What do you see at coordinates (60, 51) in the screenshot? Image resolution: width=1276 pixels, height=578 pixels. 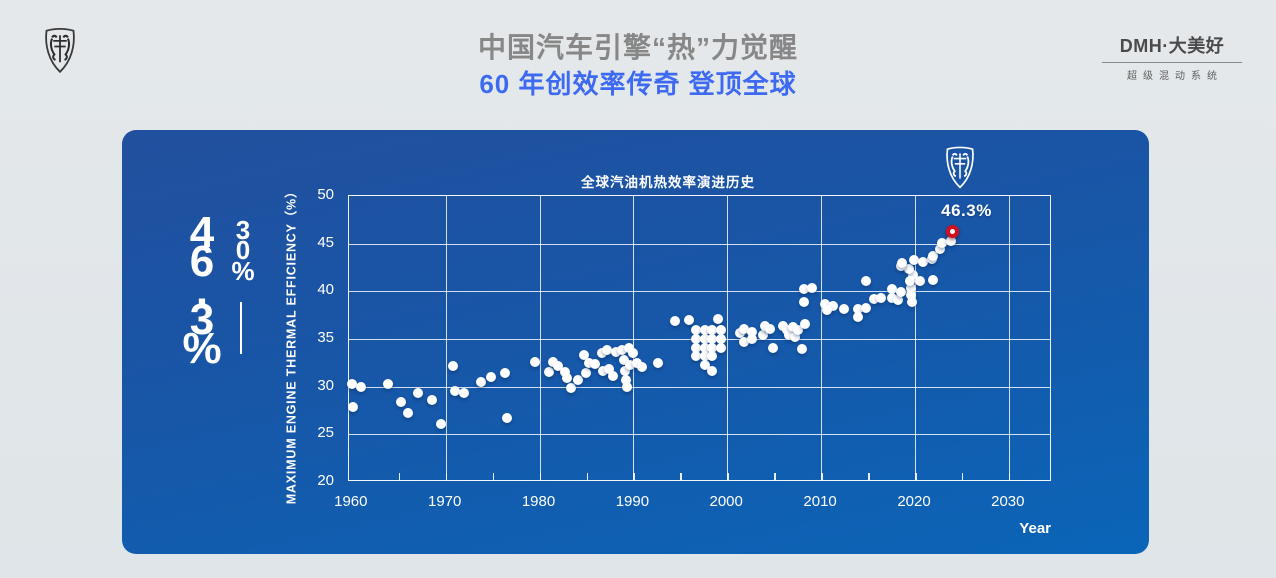 I see `roewe-logo` at bounding box center [60, 51].